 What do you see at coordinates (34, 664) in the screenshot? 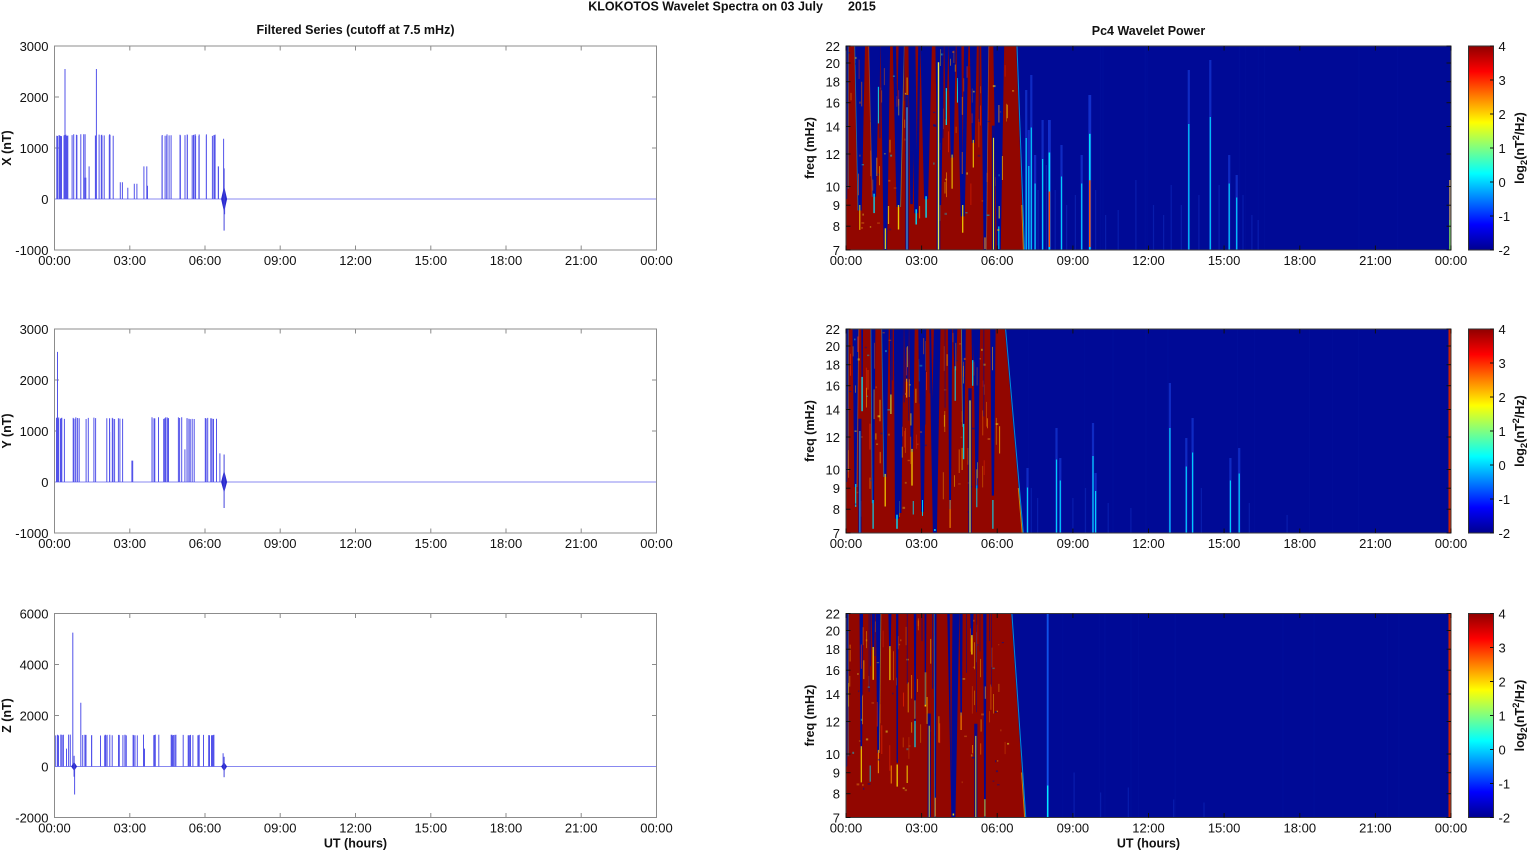
I see `svg-text: 4000` at bounding box center [34, 664].